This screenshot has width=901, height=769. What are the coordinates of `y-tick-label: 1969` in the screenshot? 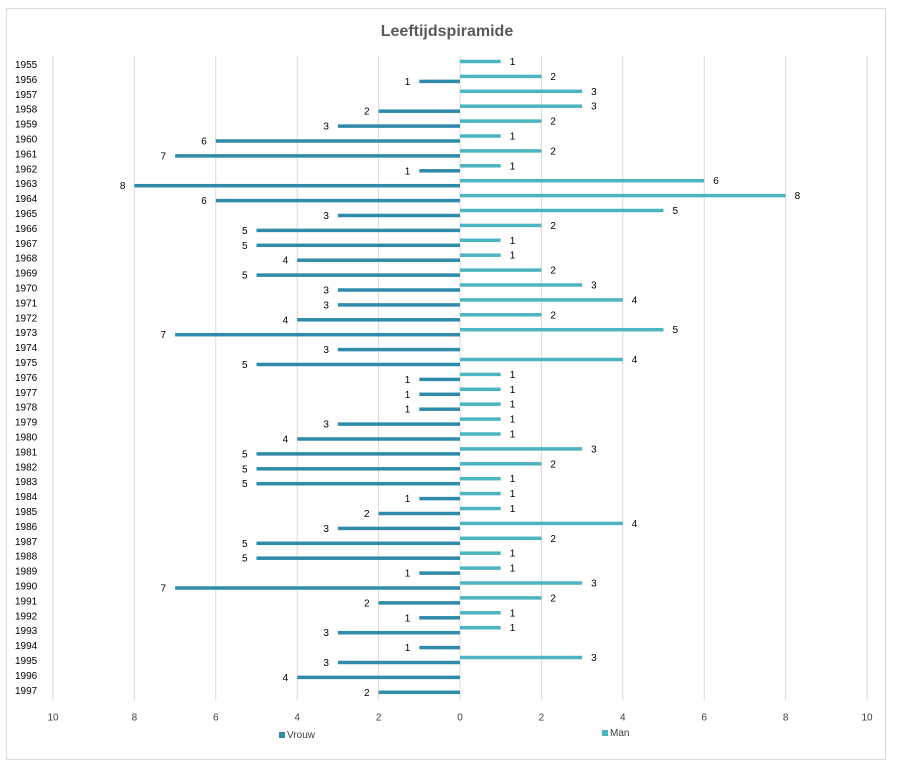 It's located at (26, 274).